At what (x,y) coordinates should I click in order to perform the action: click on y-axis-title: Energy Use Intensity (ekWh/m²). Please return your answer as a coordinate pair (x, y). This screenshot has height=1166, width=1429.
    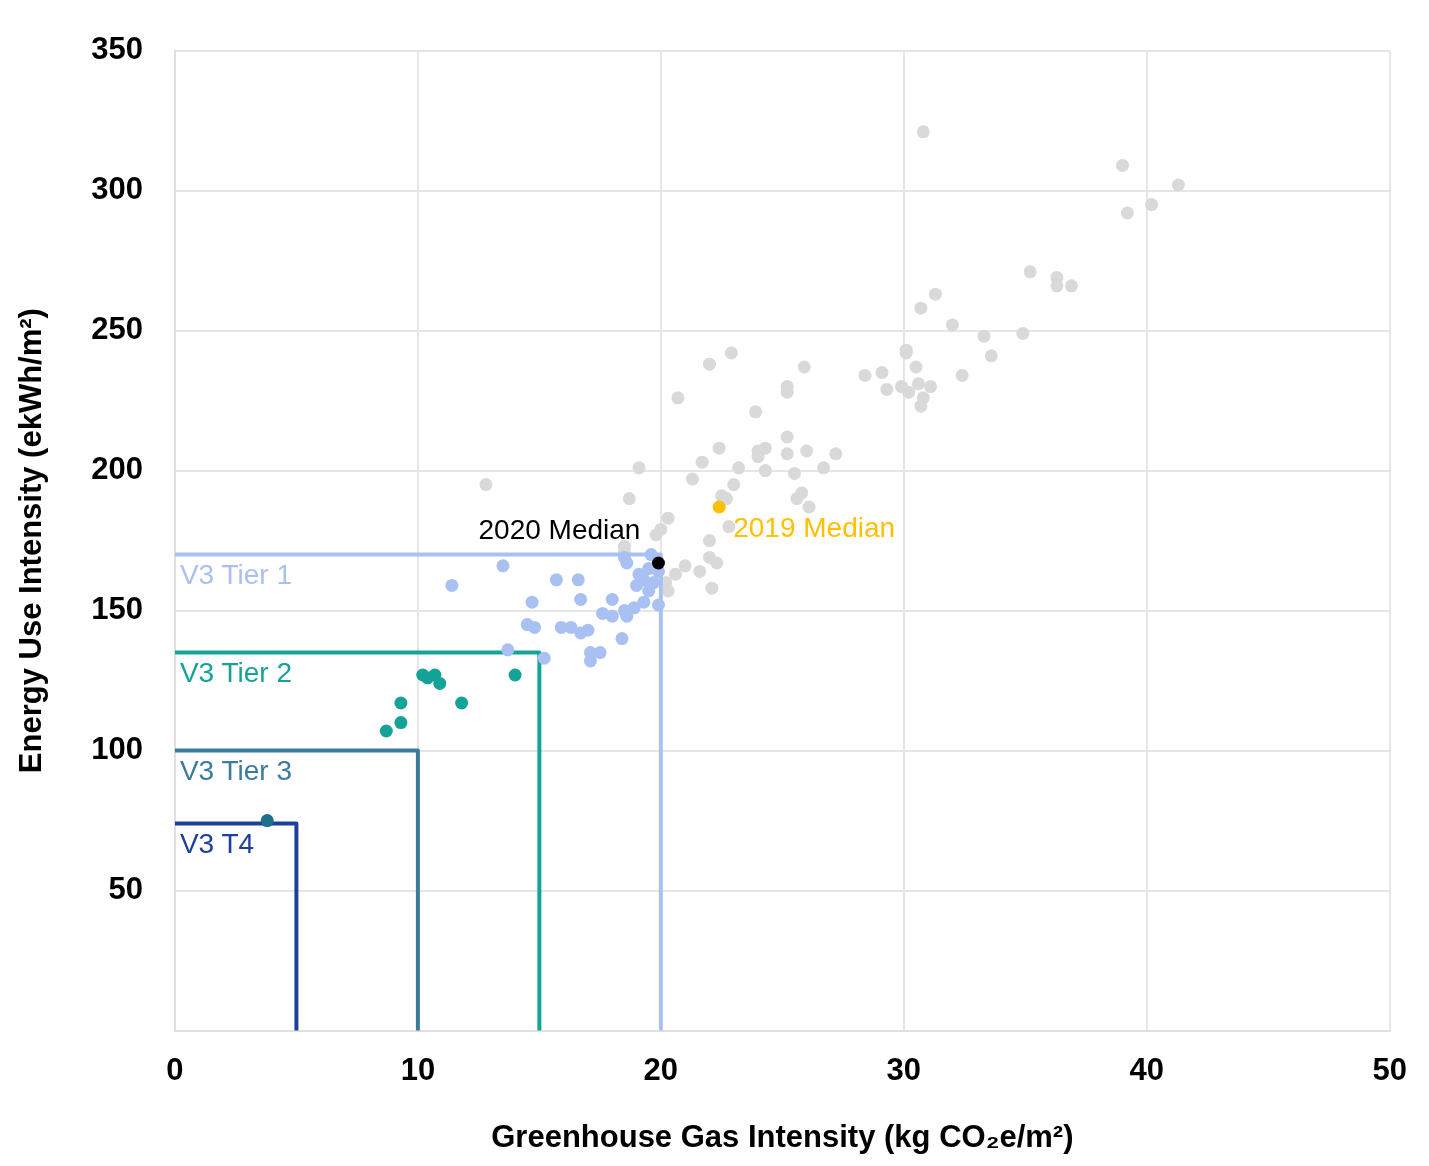
    Looking at the image, I should click on (31, 541).